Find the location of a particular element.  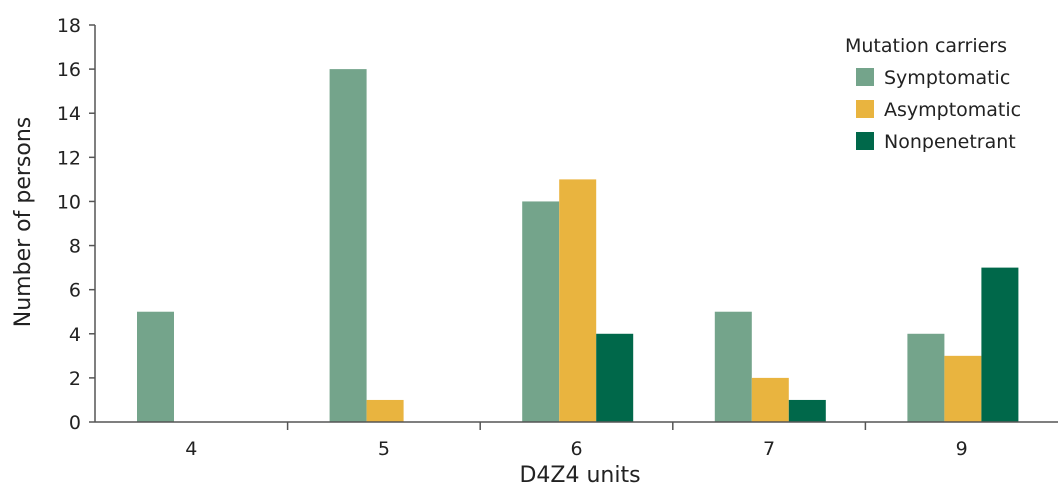

legend-label: Nonpenetrant is located at coordinates (950, 142).